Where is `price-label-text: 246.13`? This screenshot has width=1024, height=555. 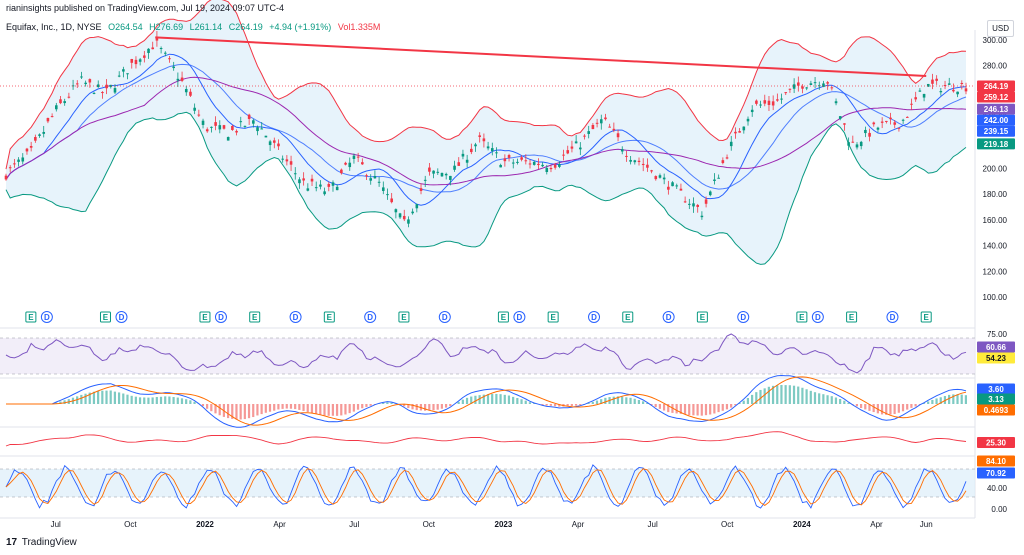
price-label-text: 246.13 is located at coordinates (996, 109).